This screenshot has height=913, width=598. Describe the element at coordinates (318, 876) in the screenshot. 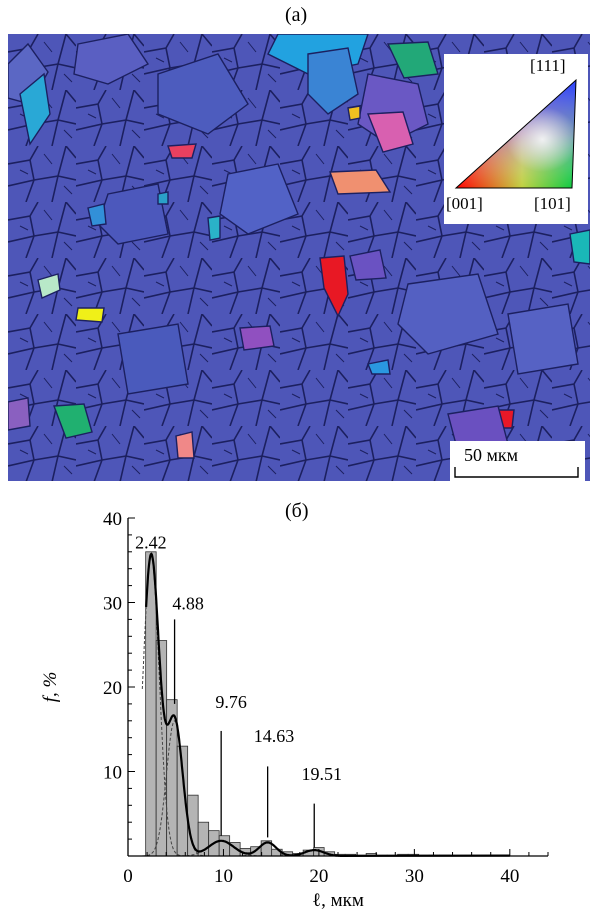

I see `x-tick-label: 20` at that location.